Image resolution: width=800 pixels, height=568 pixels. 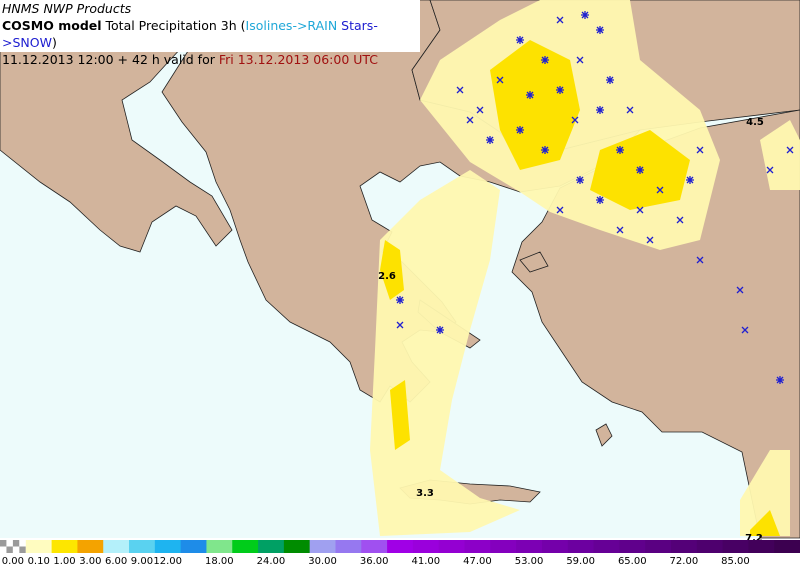 What do you see at coordinates (374, 561) in the screenshot?
I see `colorbar-label: 36.00` at bounding box center [374, 561].